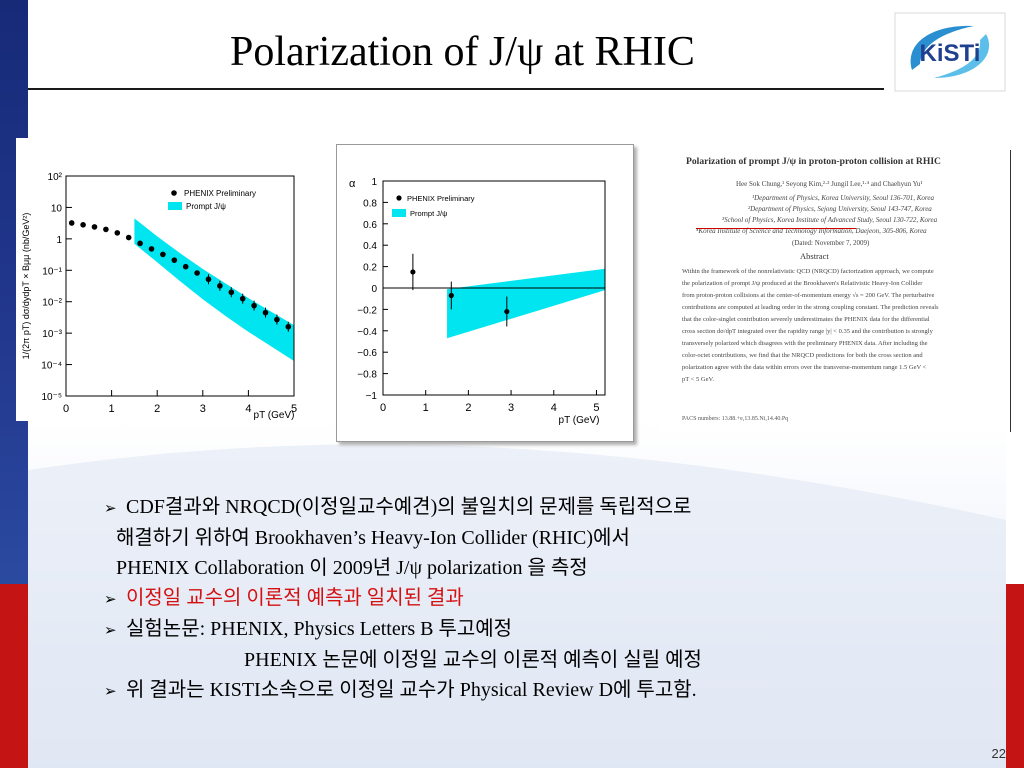  What do you see at coordinates (57, 208) in the screenshot?
I see `y-tick-label: 10` at bounding box center [57, 208].